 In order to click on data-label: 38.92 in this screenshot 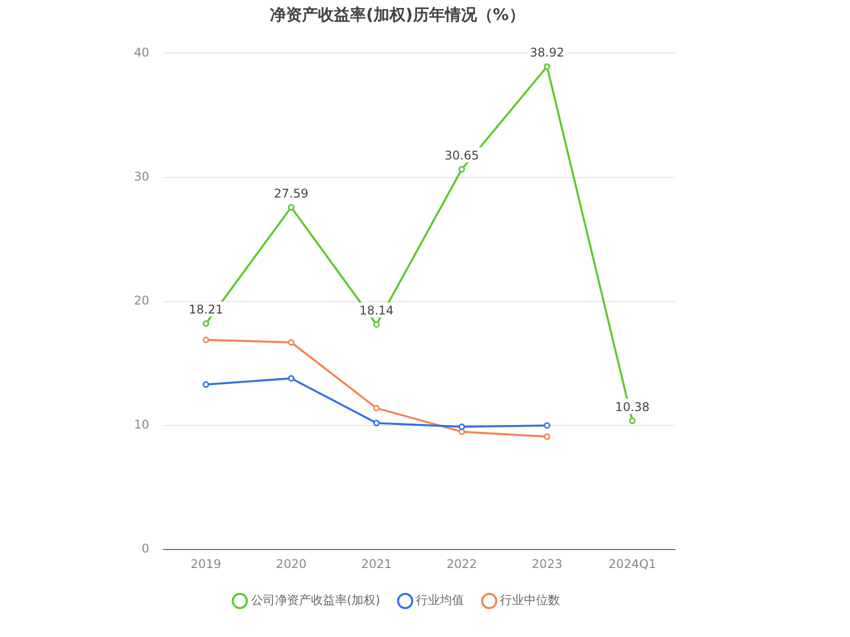, I will do `click(547, 53)`.